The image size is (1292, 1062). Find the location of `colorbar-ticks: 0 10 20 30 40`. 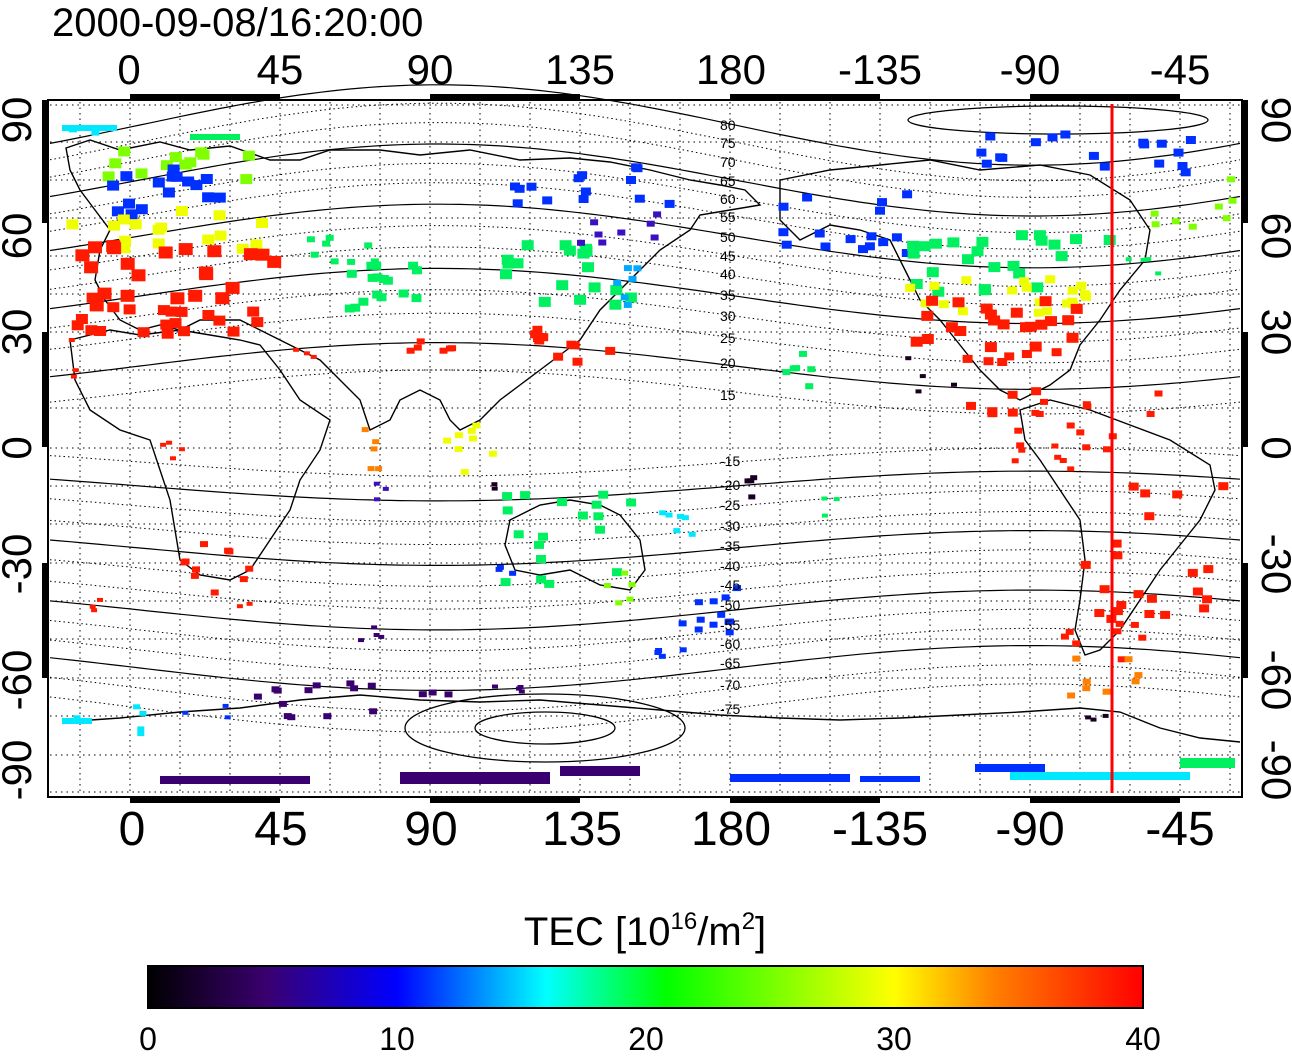

colorbar-ticks: 0 10 20 30 40 is located at coordinates (650, 1039).